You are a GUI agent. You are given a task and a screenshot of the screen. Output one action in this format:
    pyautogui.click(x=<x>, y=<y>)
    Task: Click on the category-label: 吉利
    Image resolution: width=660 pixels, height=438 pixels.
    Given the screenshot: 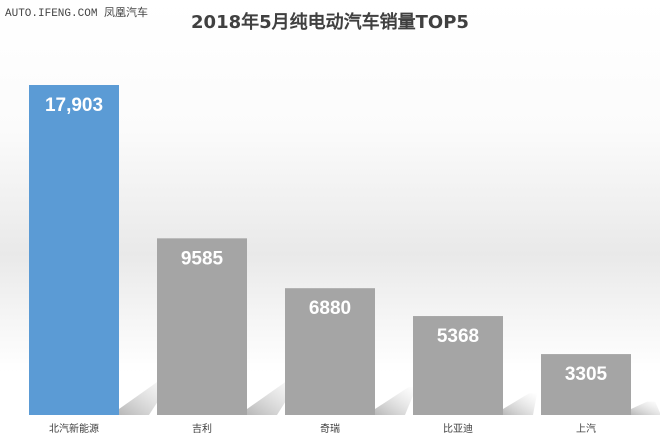 What is the action you would take?
    pyautogui.click(x=202, y=429)
    